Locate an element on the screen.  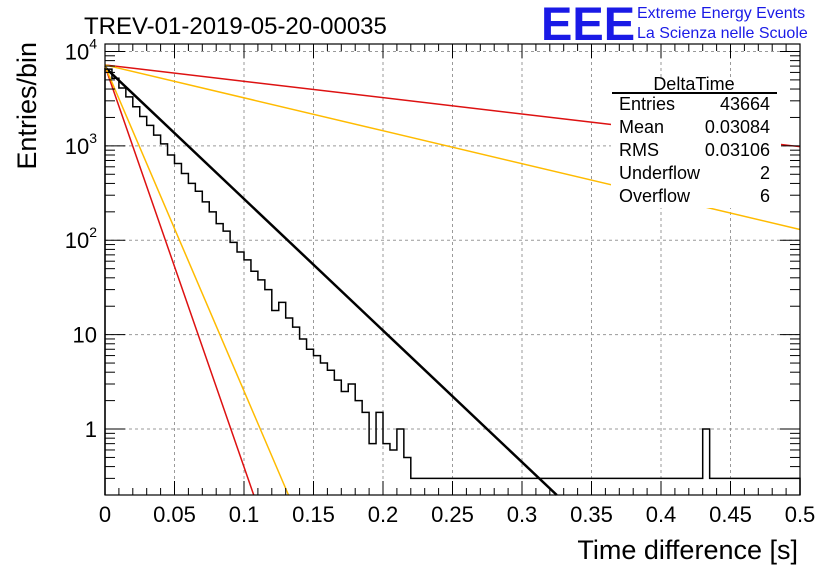
x-tick-label: 0.15 is located at coordinates (313, 514).